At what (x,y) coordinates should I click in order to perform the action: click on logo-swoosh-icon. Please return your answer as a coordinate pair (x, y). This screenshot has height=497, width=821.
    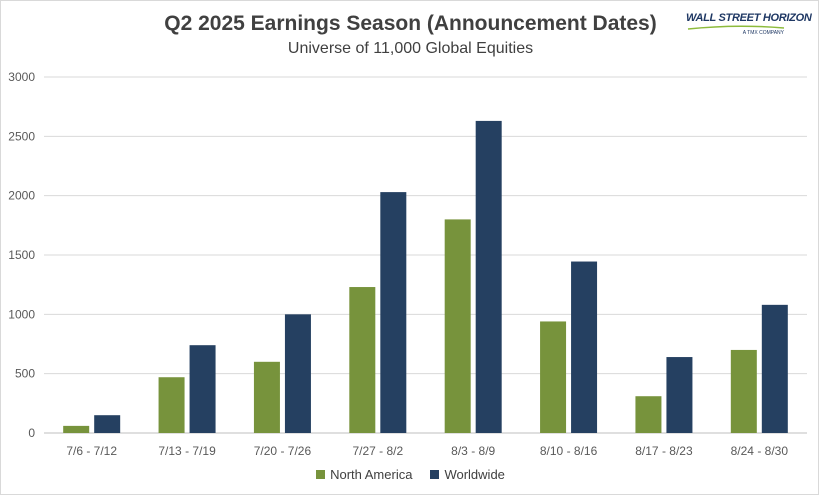
    Looking at the image, I should click on (736, 27).